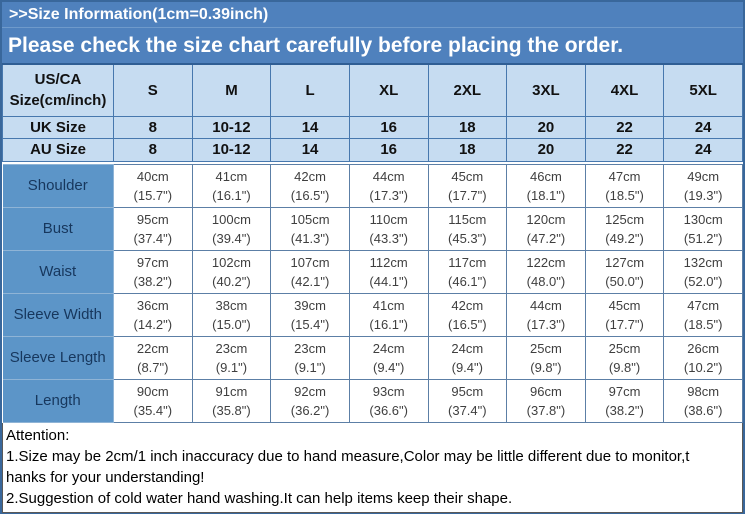  Describe the element at coordinates (152, 176) in the screenshot. I see `value-cm: 40cm` at that location.